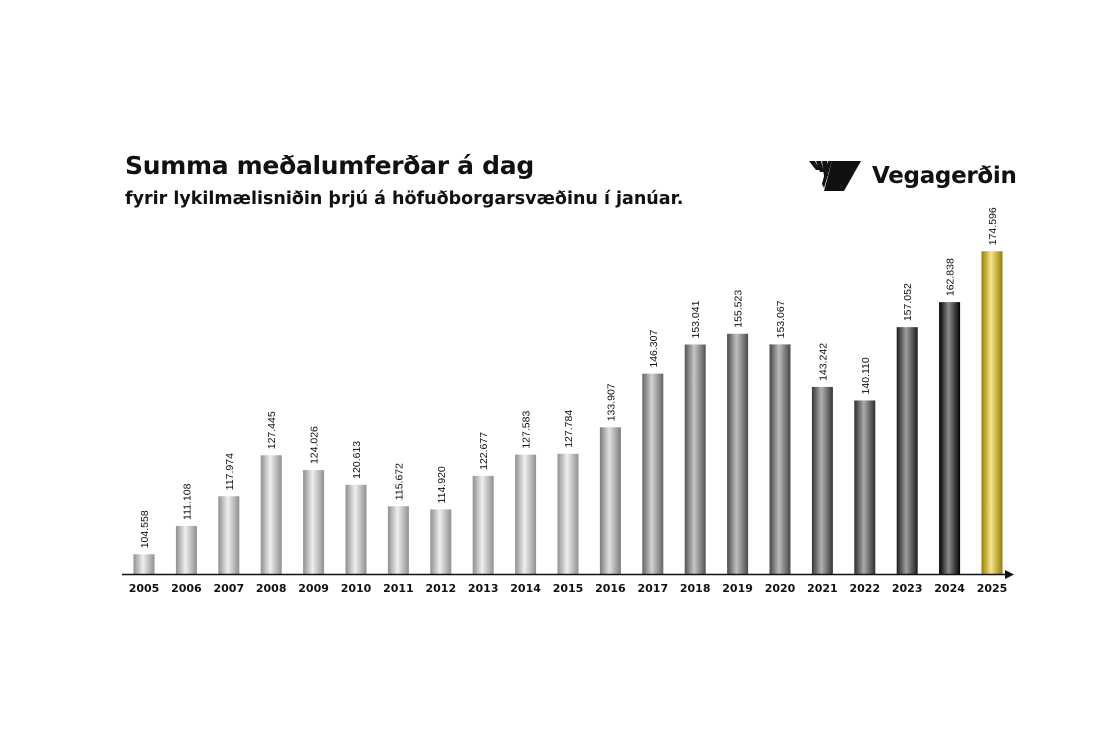  What do you see at coordinates (1009, 574) in the screenshot?
I see `x-axis-arrow-icon` at bounding box center [1009, 574].